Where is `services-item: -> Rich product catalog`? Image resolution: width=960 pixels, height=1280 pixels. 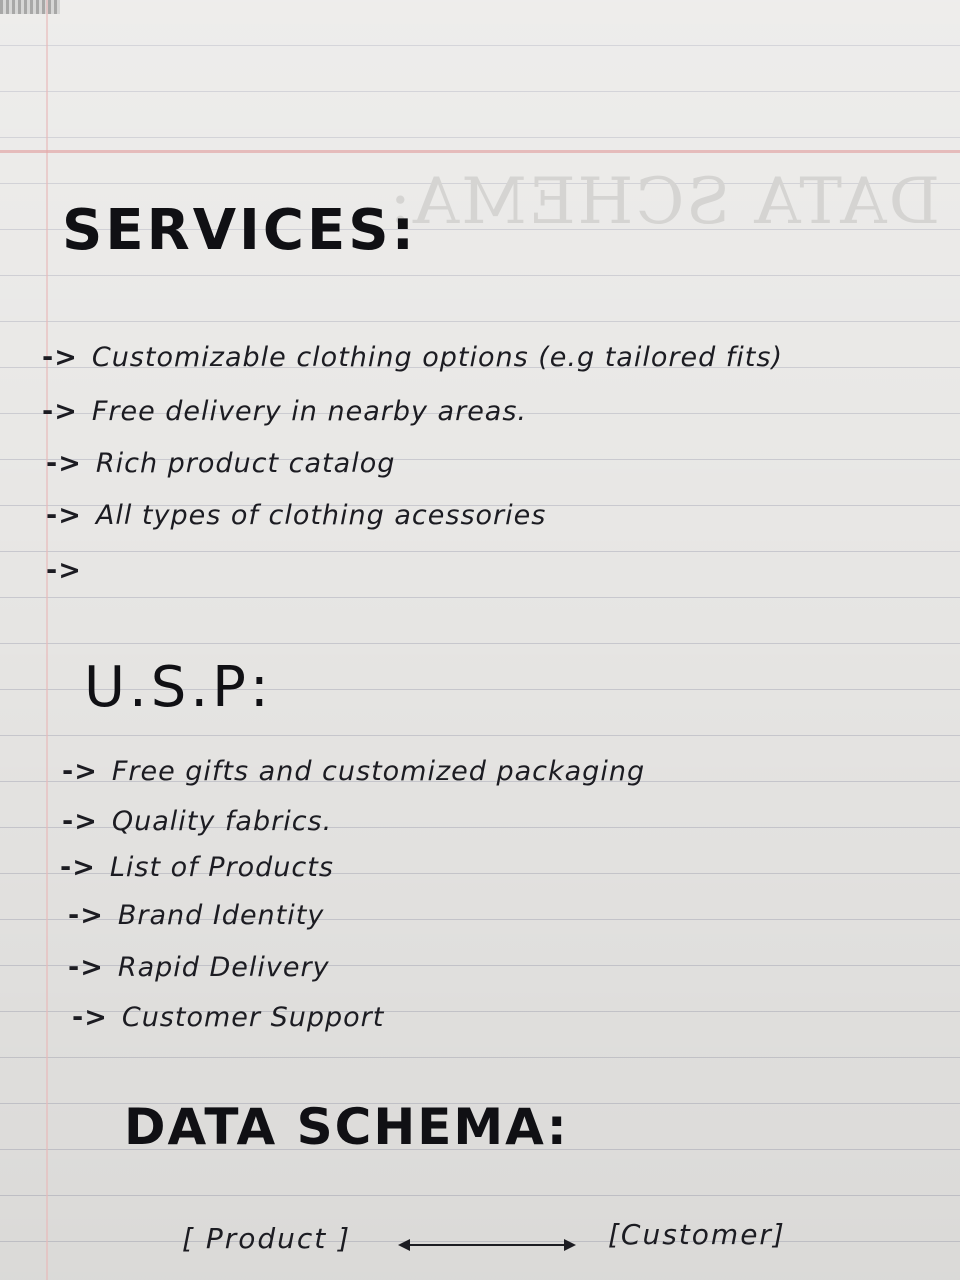 services-item: -> Rich product catalog is located at coordinates (221, 463).